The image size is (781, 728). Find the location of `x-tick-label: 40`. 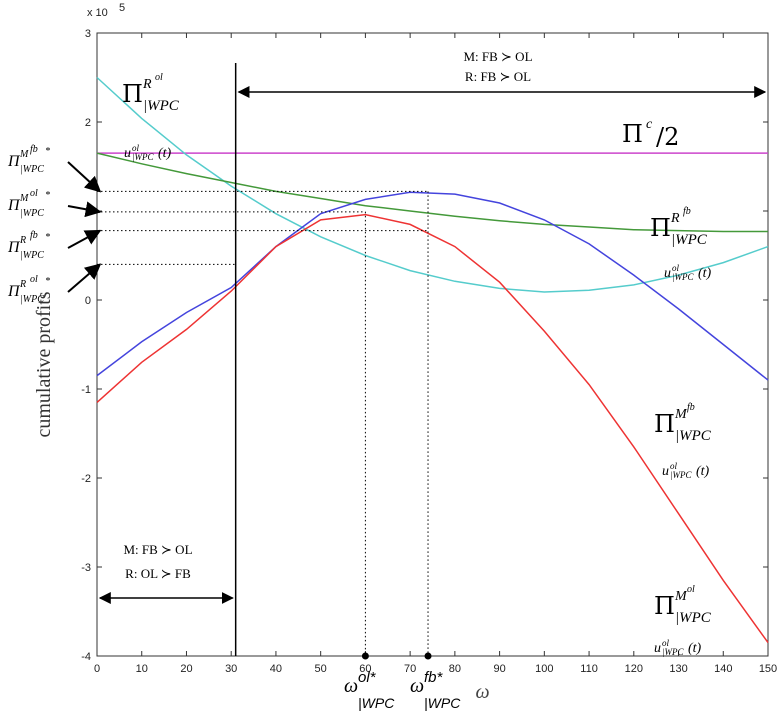

x-tick-label: 40 is located at coordinates (276, 669).